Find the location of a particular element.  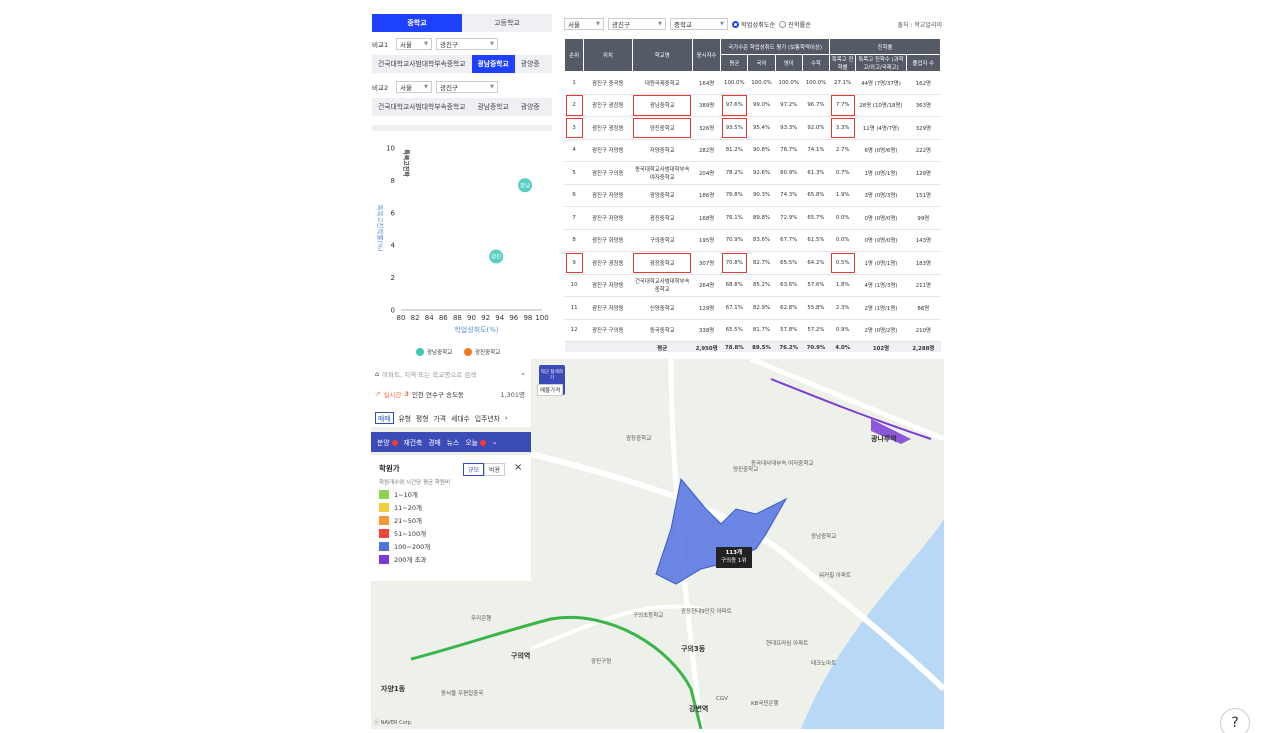

table-cell: 2,950명 is located at coordinates (706, 346).